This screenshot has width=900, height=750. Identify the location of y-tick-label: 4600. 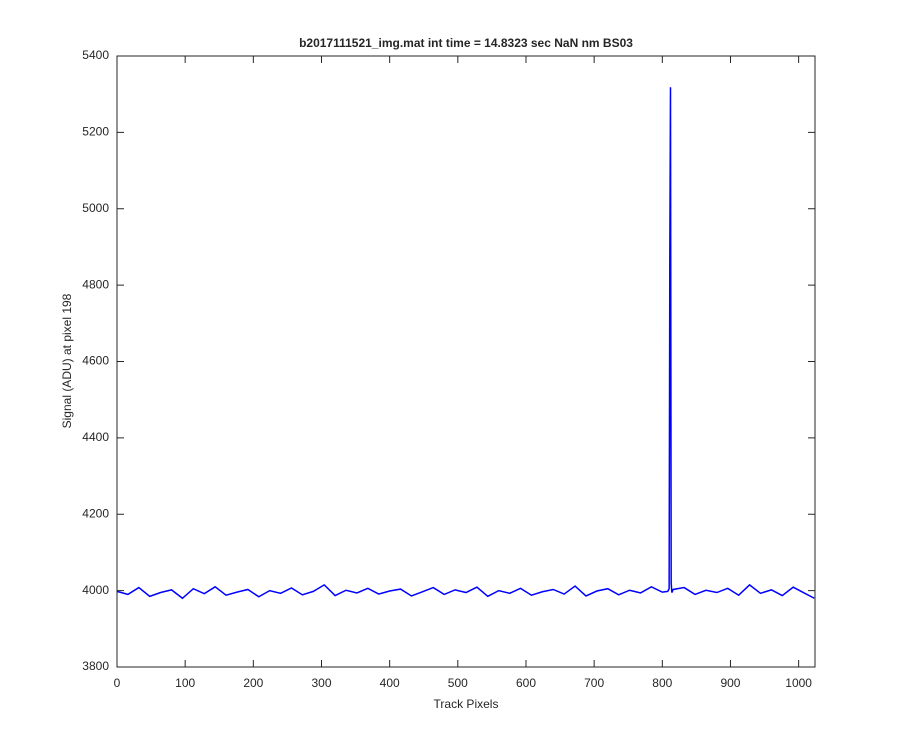
(95, 361).